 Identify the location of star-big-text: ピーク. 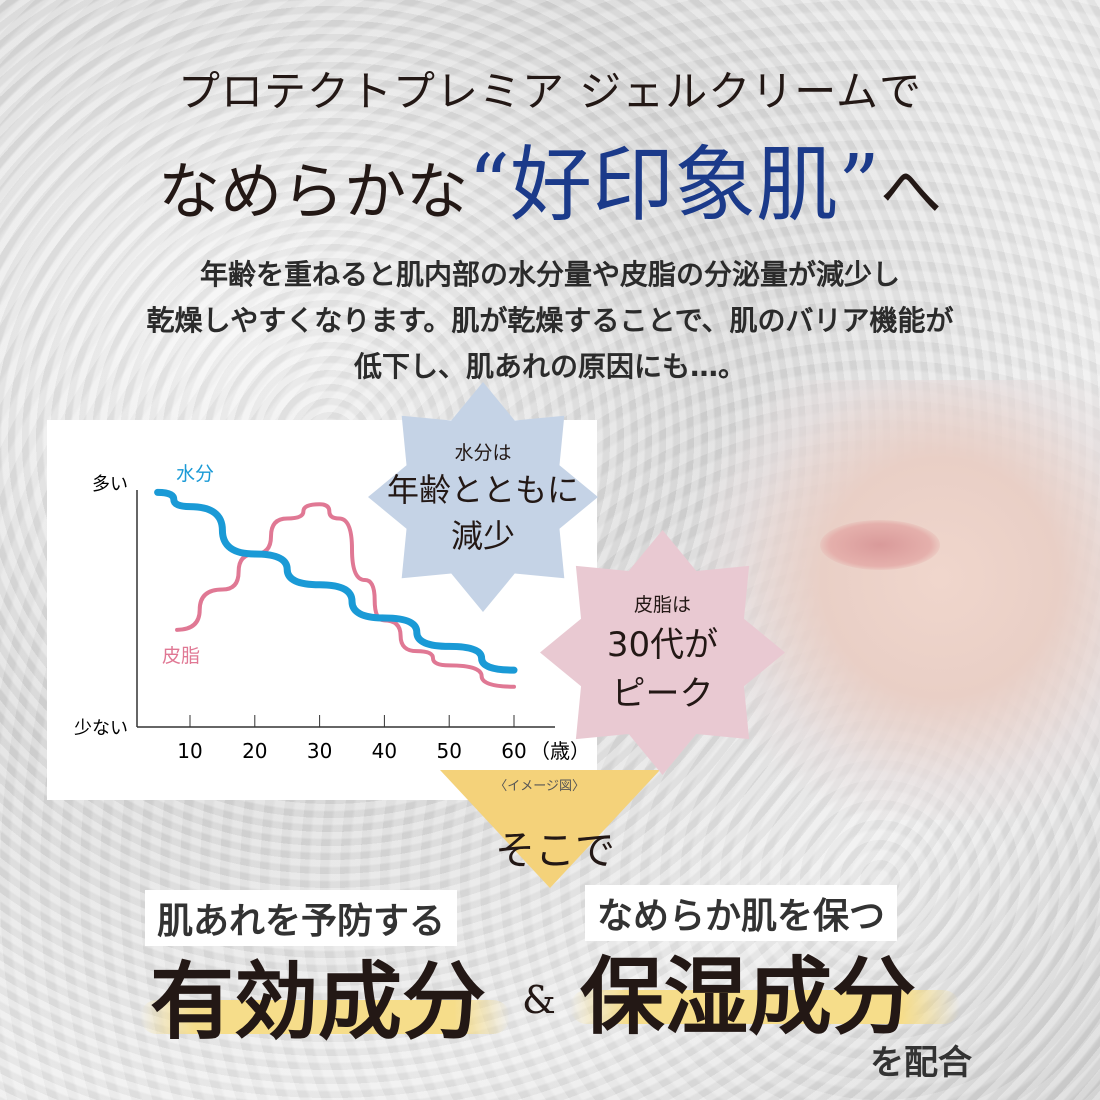
(662, 694).